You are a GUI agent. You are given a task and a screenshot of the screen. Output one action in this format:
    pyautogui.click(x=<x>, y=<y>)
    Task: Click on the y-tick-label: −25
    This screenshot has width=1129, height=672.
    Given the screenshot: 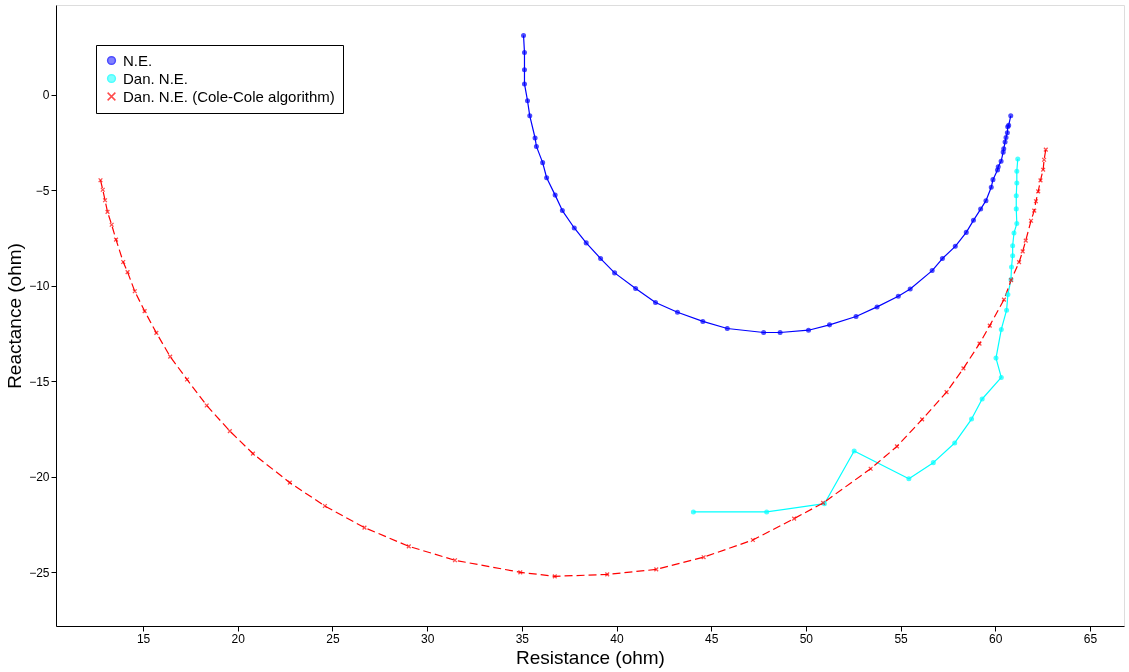 What is the action you would take?
    pyautogui.click(x=39, y=573)
    